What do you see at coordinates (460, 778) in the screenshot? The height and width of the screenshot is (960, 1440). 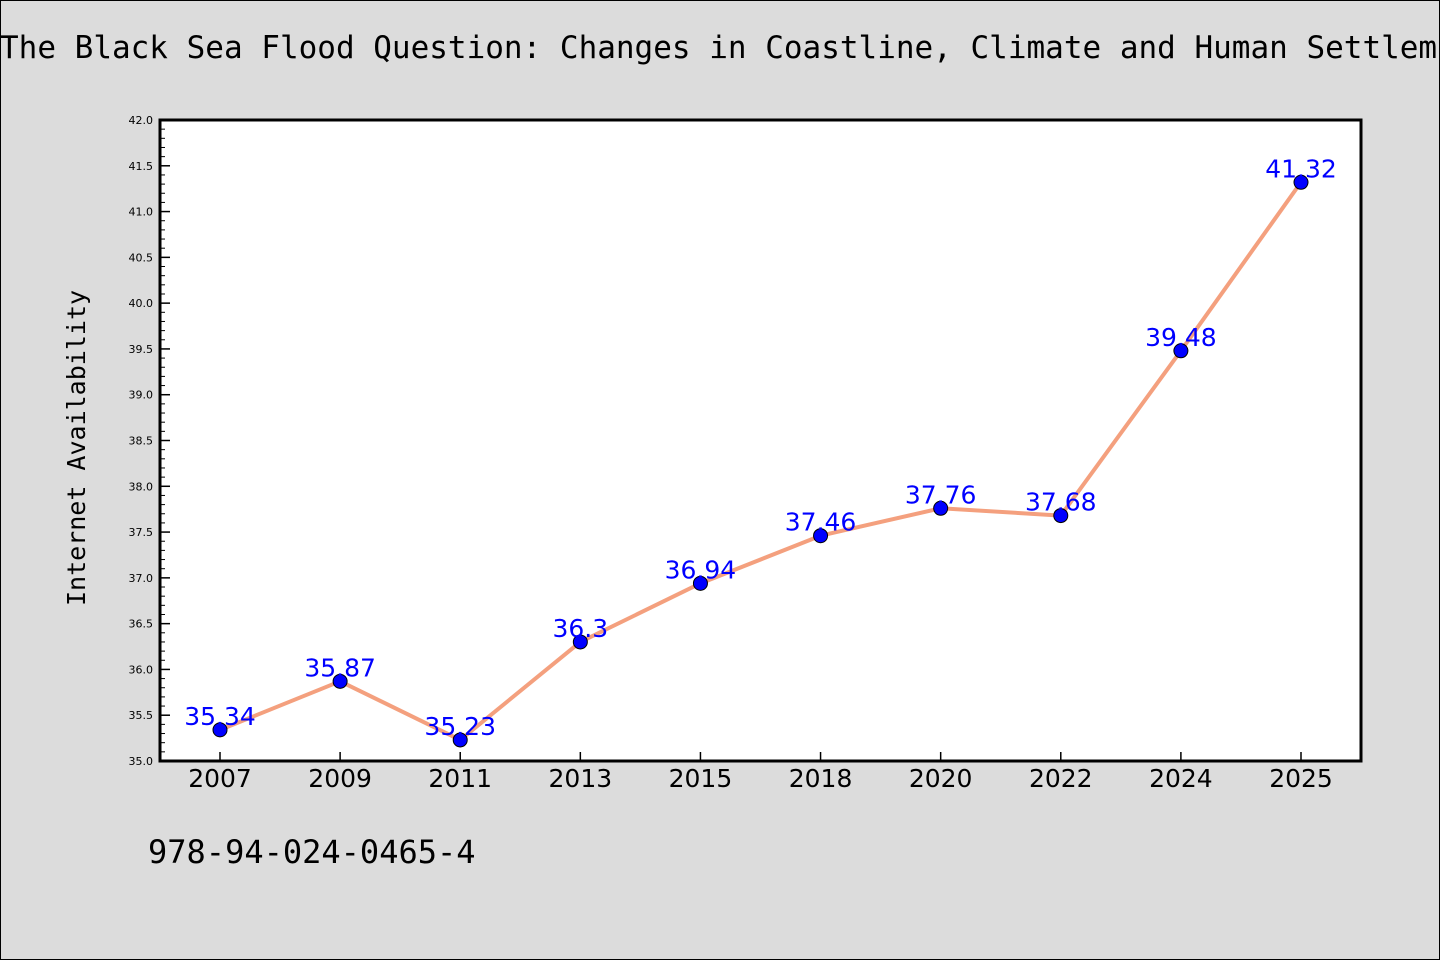 I see `x-tick-label: 2011` at bounding box center [460, 778].